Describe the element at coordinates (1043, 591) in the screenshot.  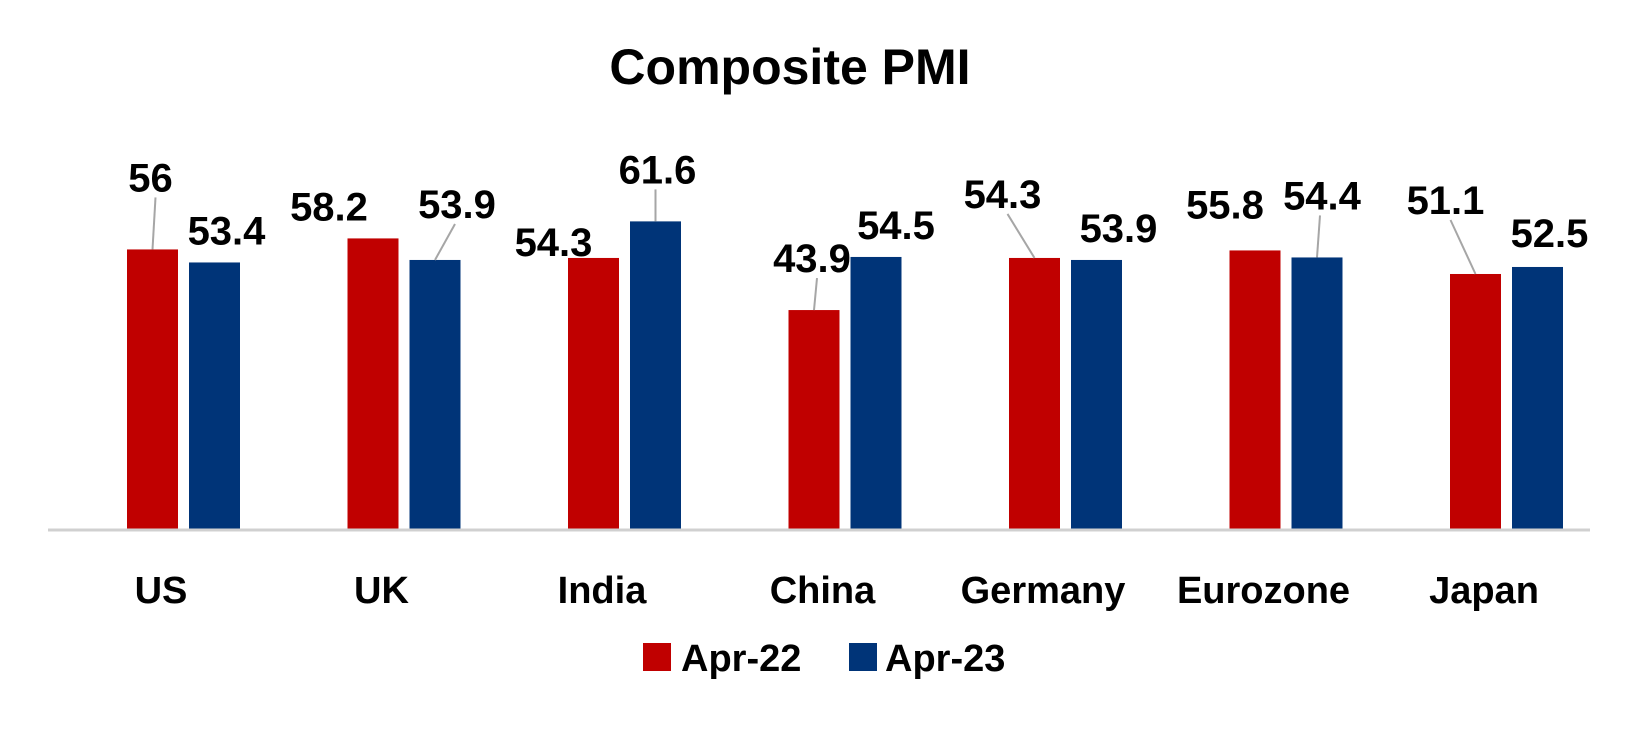
I see `category-label-germany: Germany` at that location.